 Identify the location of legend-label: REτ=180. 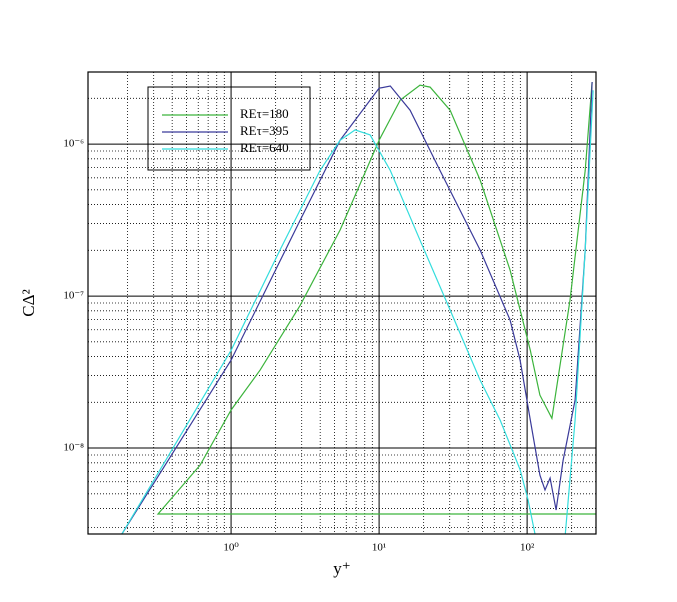
(264, 113).